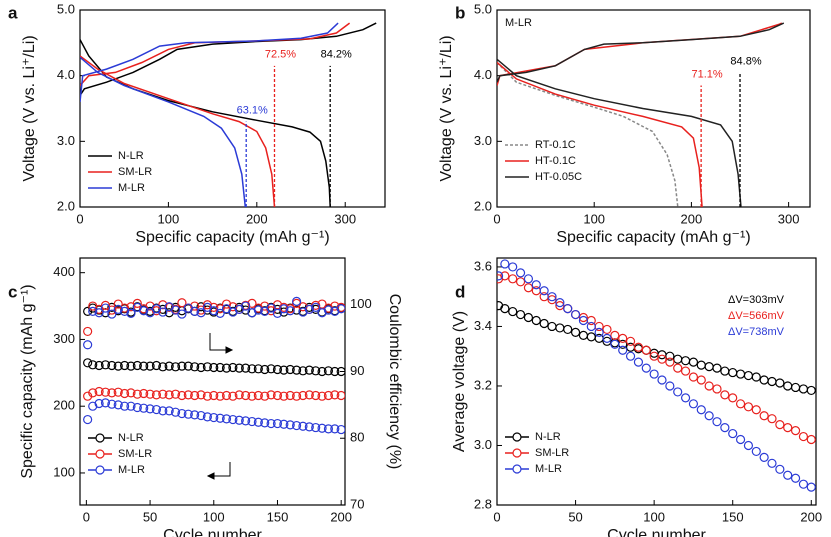  Describe the element at coordinates (86, 516) in the screenshot. I see `x-tick-label: 0` at that location.